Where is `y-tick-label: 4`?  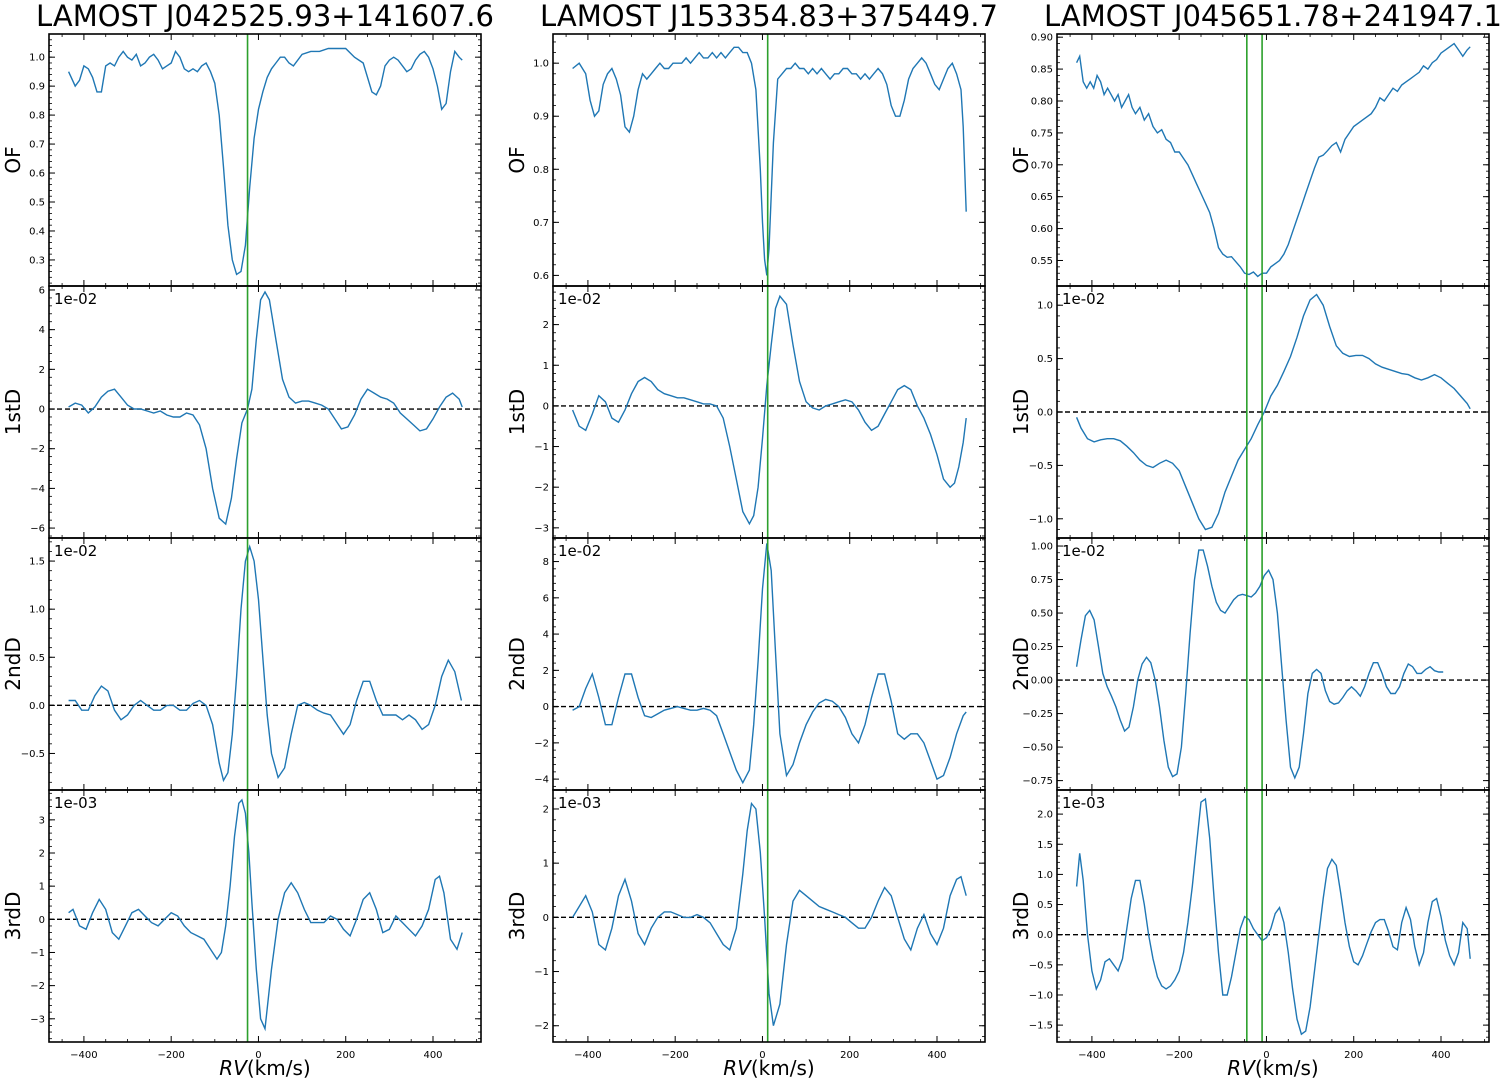 y-tick-label: 4 is located at coordinates (42, 330).